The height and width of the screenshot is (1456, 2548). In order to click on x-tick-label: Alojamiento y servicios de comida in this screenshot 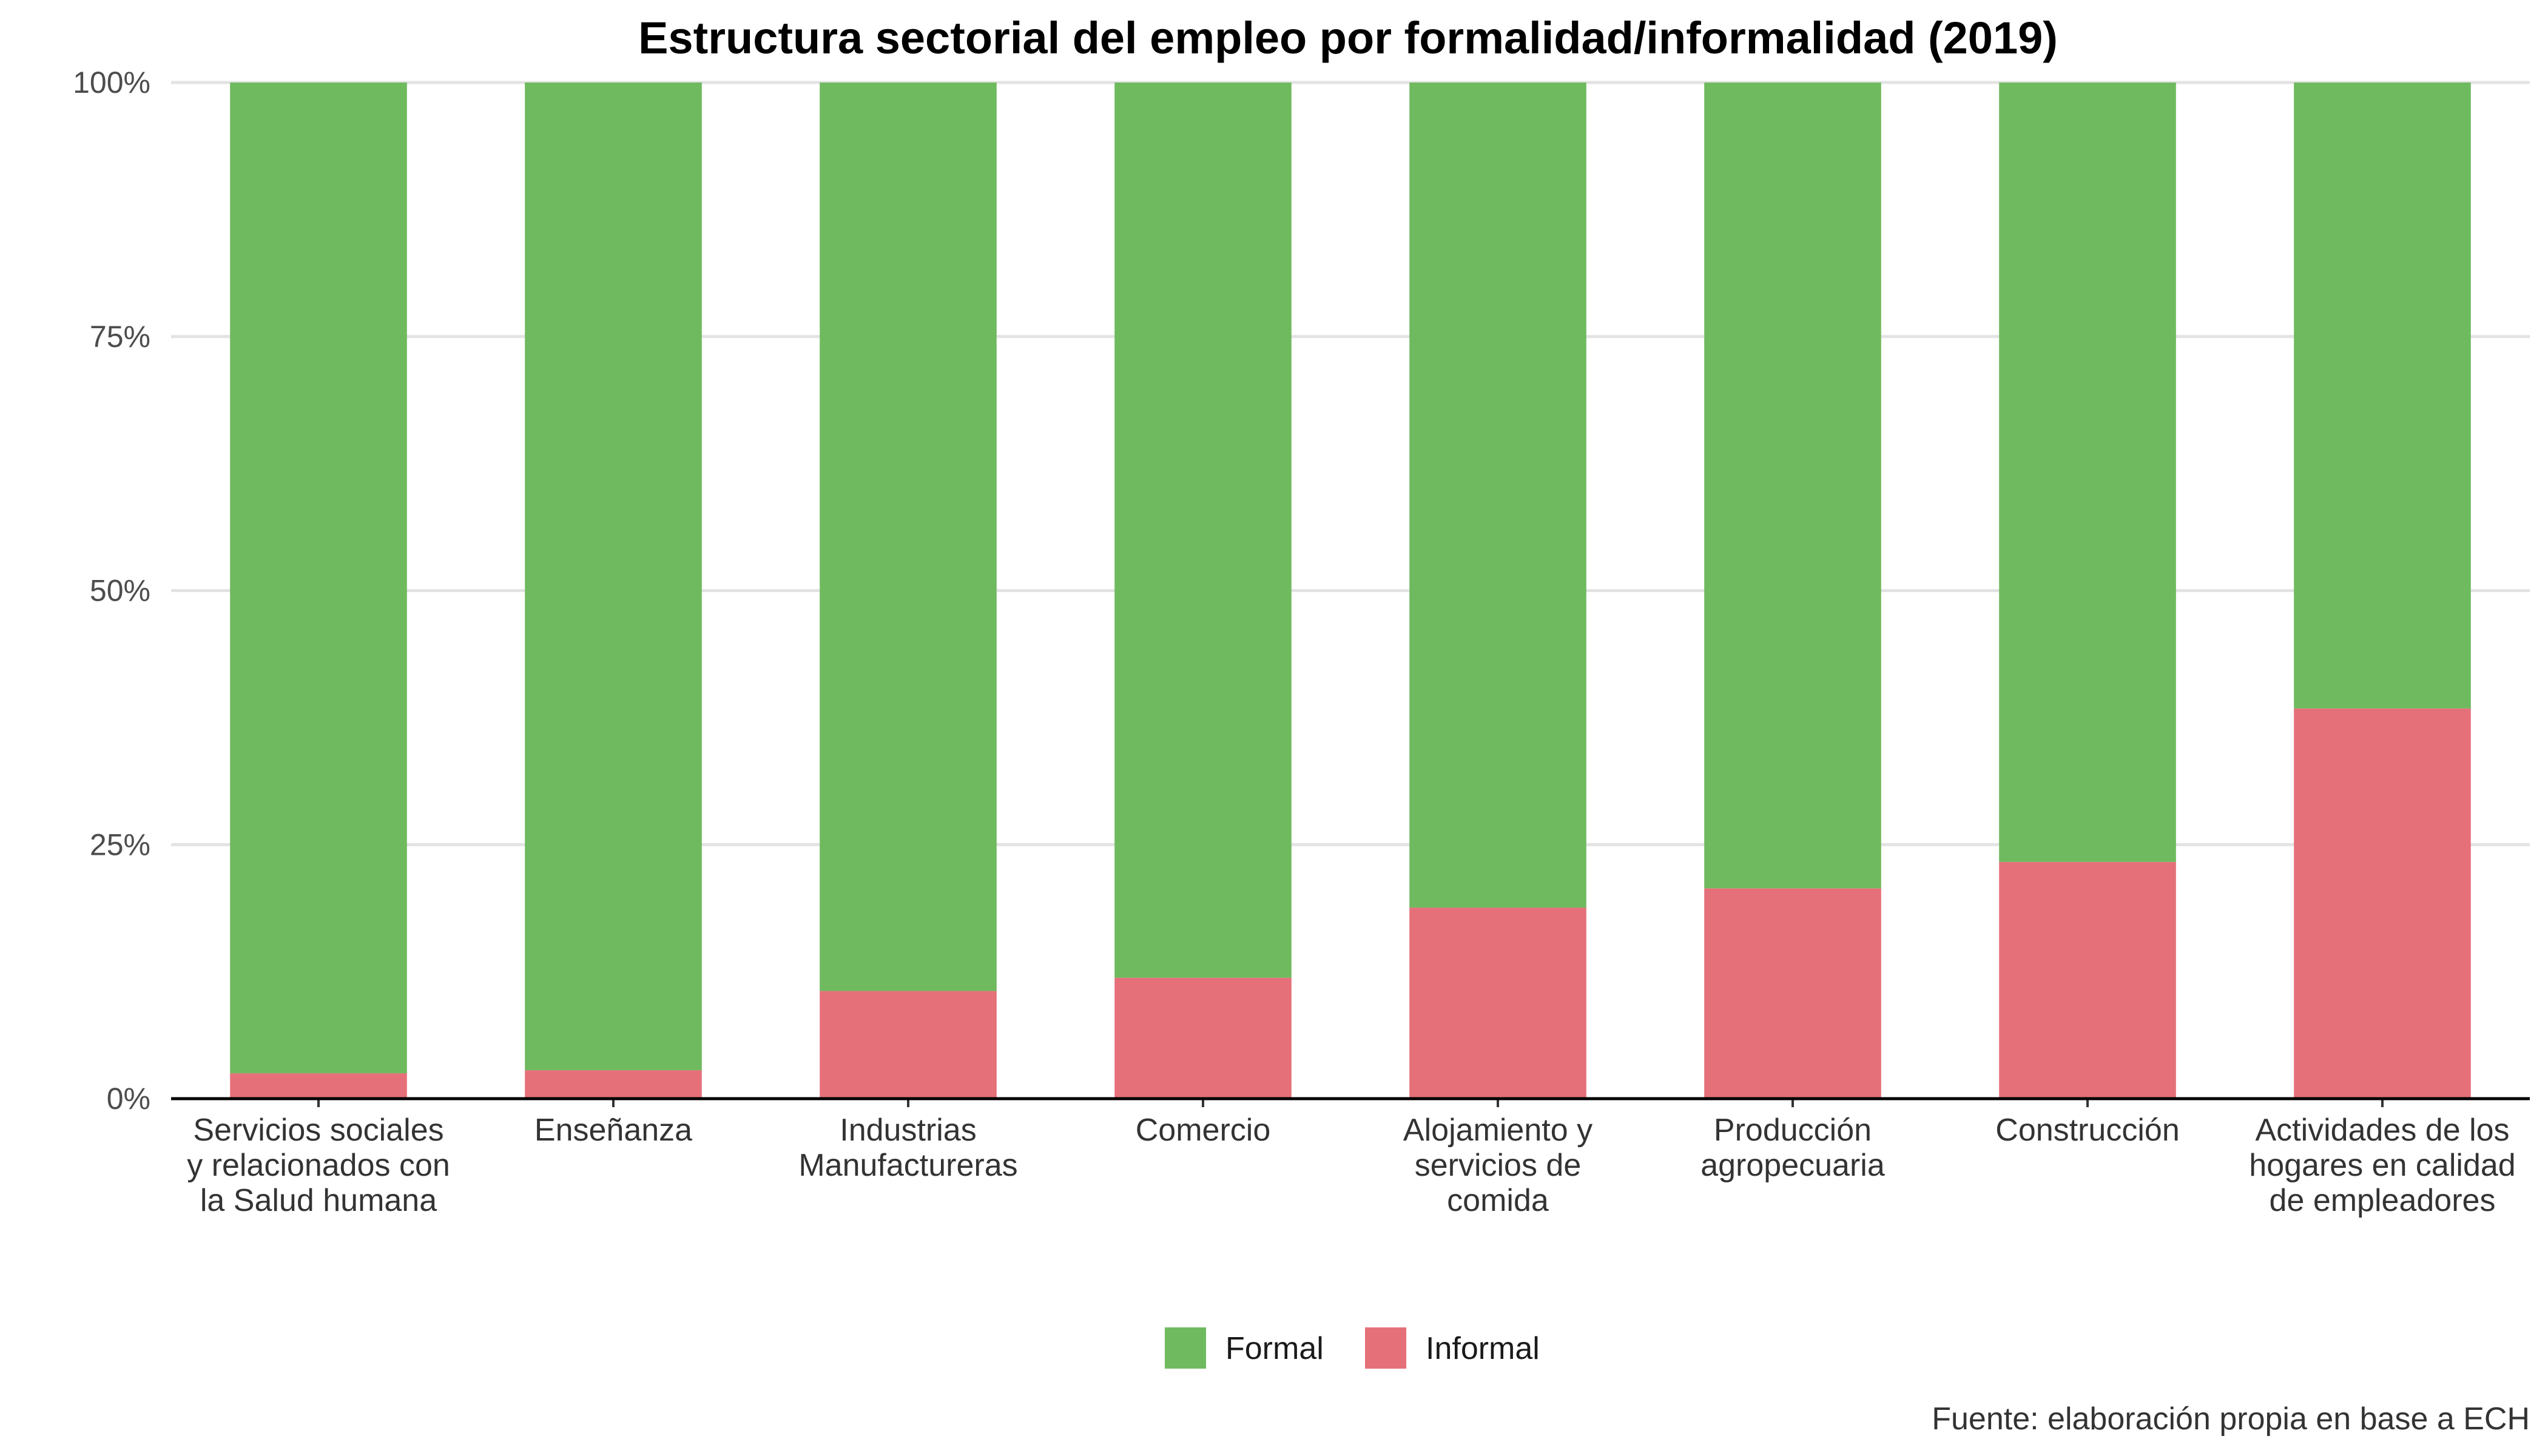, I will do `click(1497, 1165)`.